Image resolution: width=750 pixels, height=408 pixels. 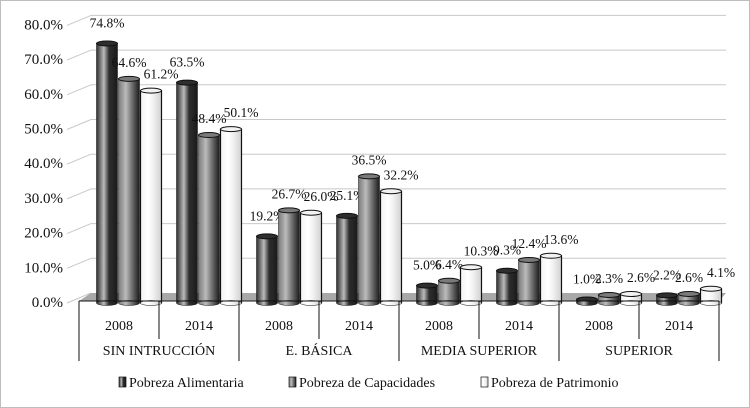 I want to click on y-tick-label: 60.0%, so click(x=43, y=95).